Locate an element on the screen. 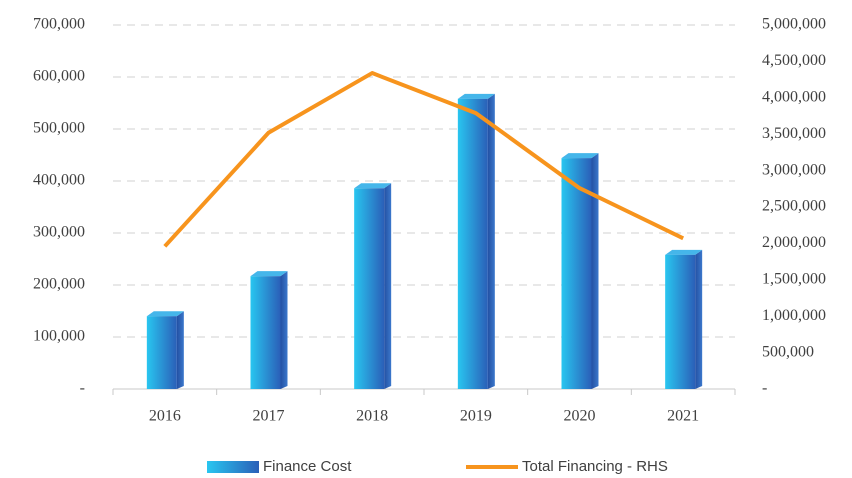 The image size is (852, 478). y-tick-label: 700,000 is located at coordinates (59, 24).